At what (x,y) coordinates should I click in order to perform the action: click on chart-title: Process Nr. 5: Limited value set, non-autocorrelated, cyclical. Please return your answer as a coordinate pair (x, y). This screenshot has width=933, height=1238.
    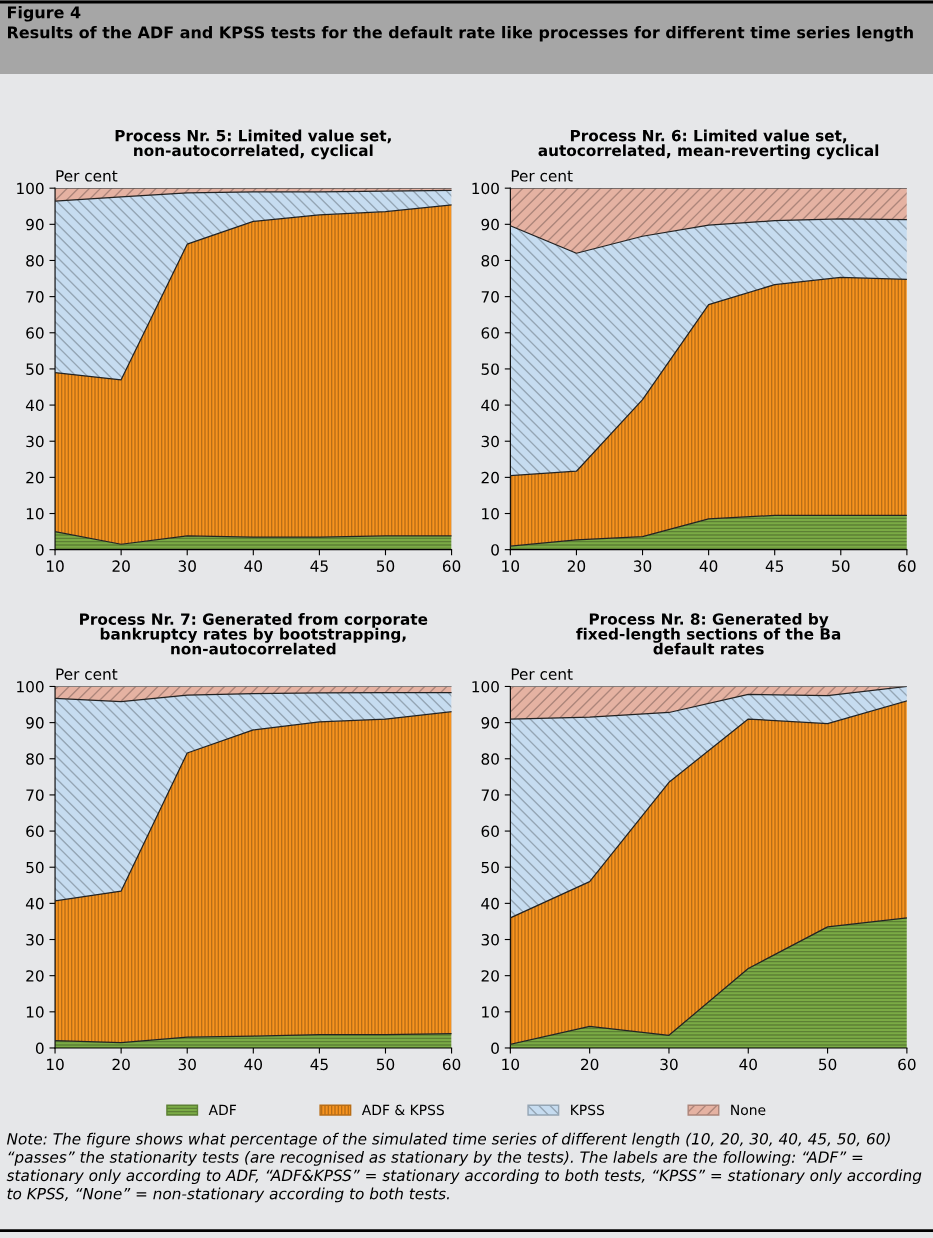
    Looking at the image, I should click on (253, 144).